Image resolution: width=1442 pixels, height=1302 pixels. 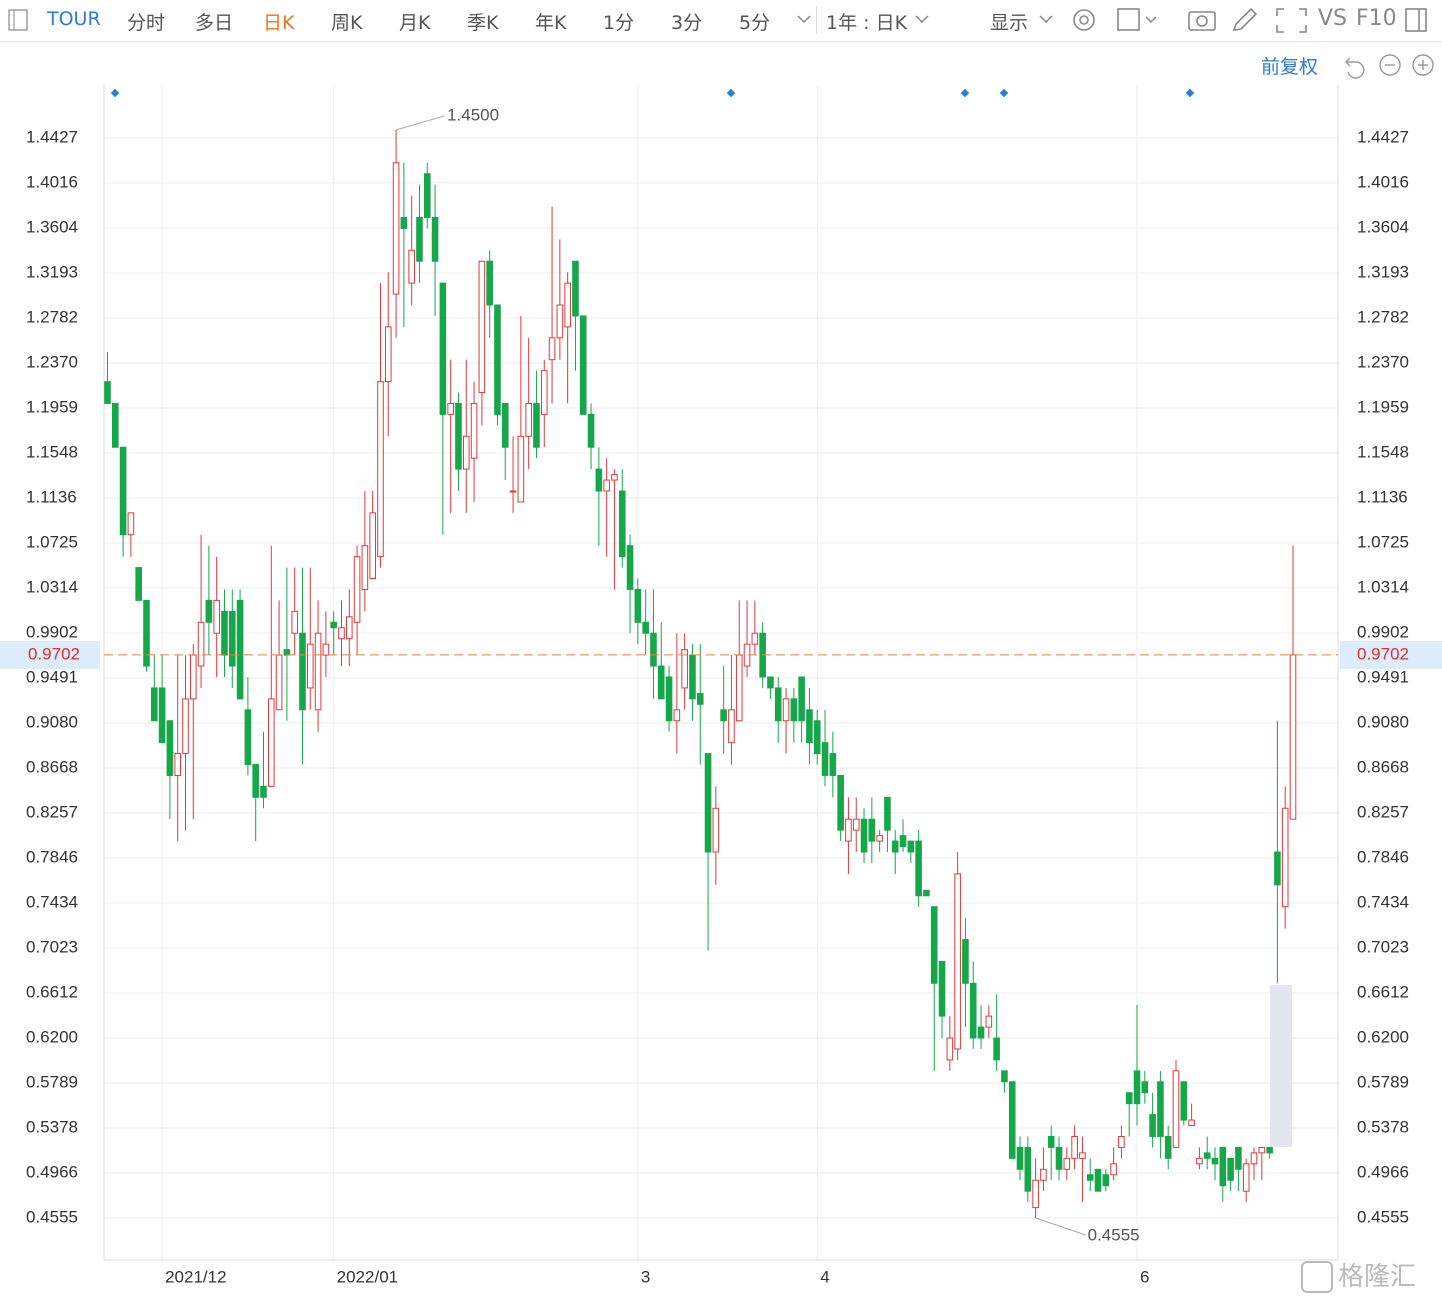 I want to click on y2-tick-label: 0.4555, so click(x=1383, y=1216).